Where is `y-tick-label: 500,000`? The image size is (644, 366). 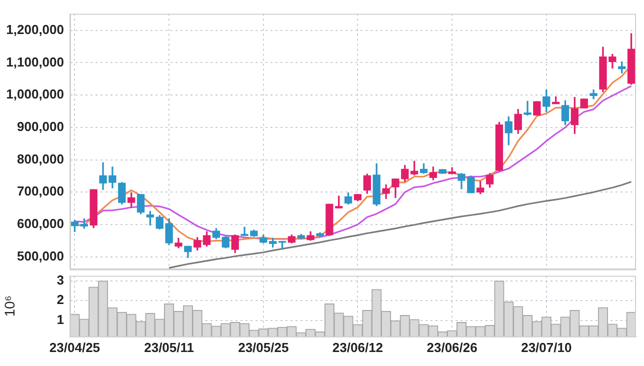 y-tick-label: 500,000 is located at coordinates (40, 256).